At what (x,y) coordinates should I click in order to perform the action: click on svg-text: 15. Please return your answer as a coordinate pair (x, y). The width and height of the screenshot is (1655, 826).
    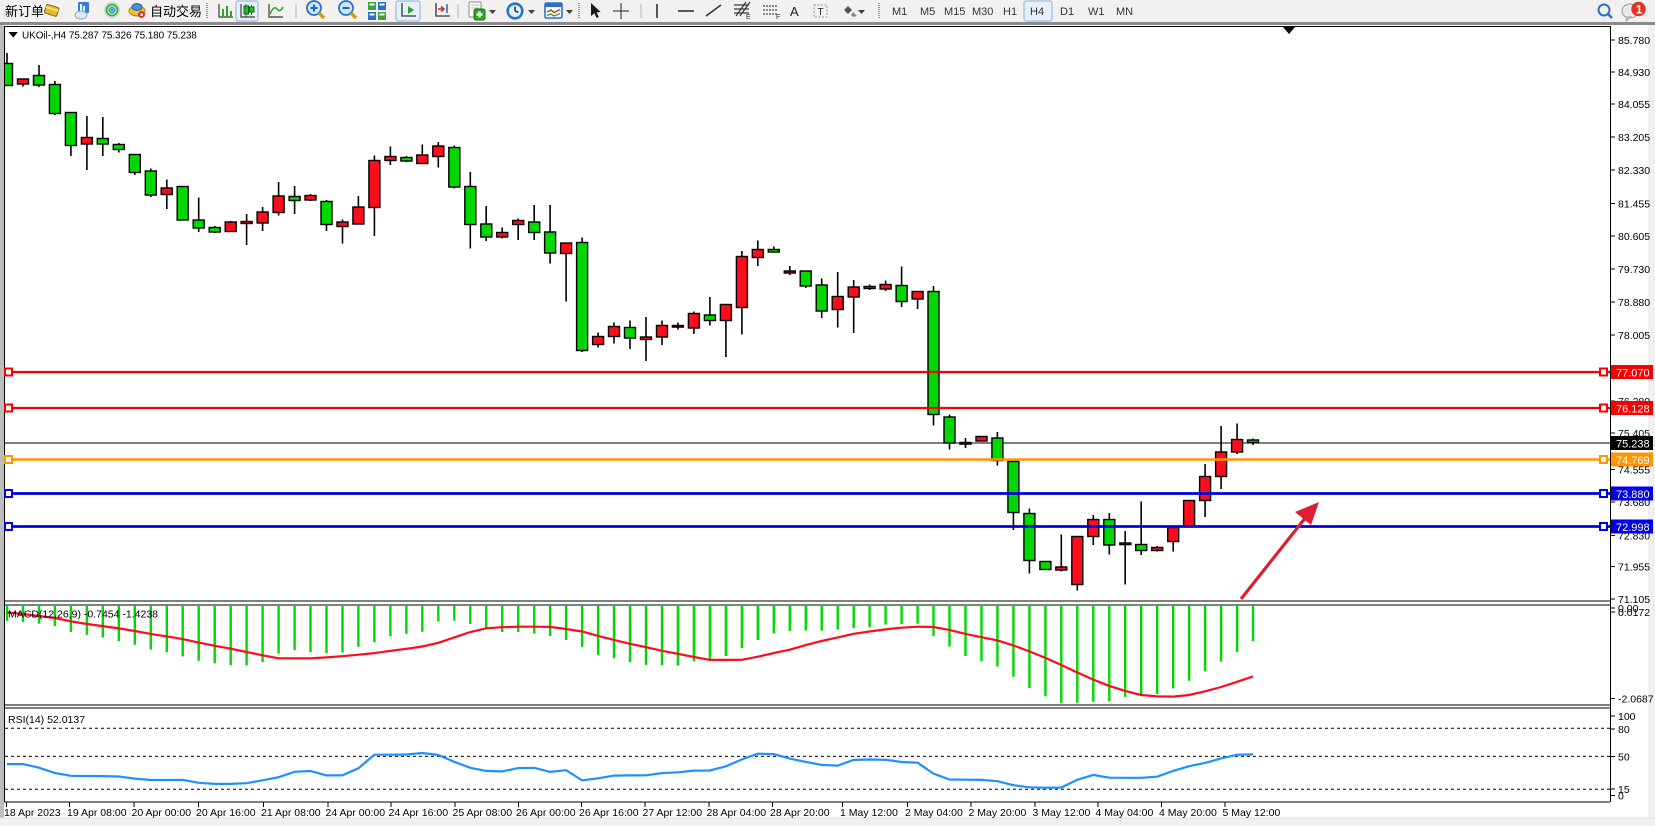
    Looking at the image, I should click on (1624, 790).